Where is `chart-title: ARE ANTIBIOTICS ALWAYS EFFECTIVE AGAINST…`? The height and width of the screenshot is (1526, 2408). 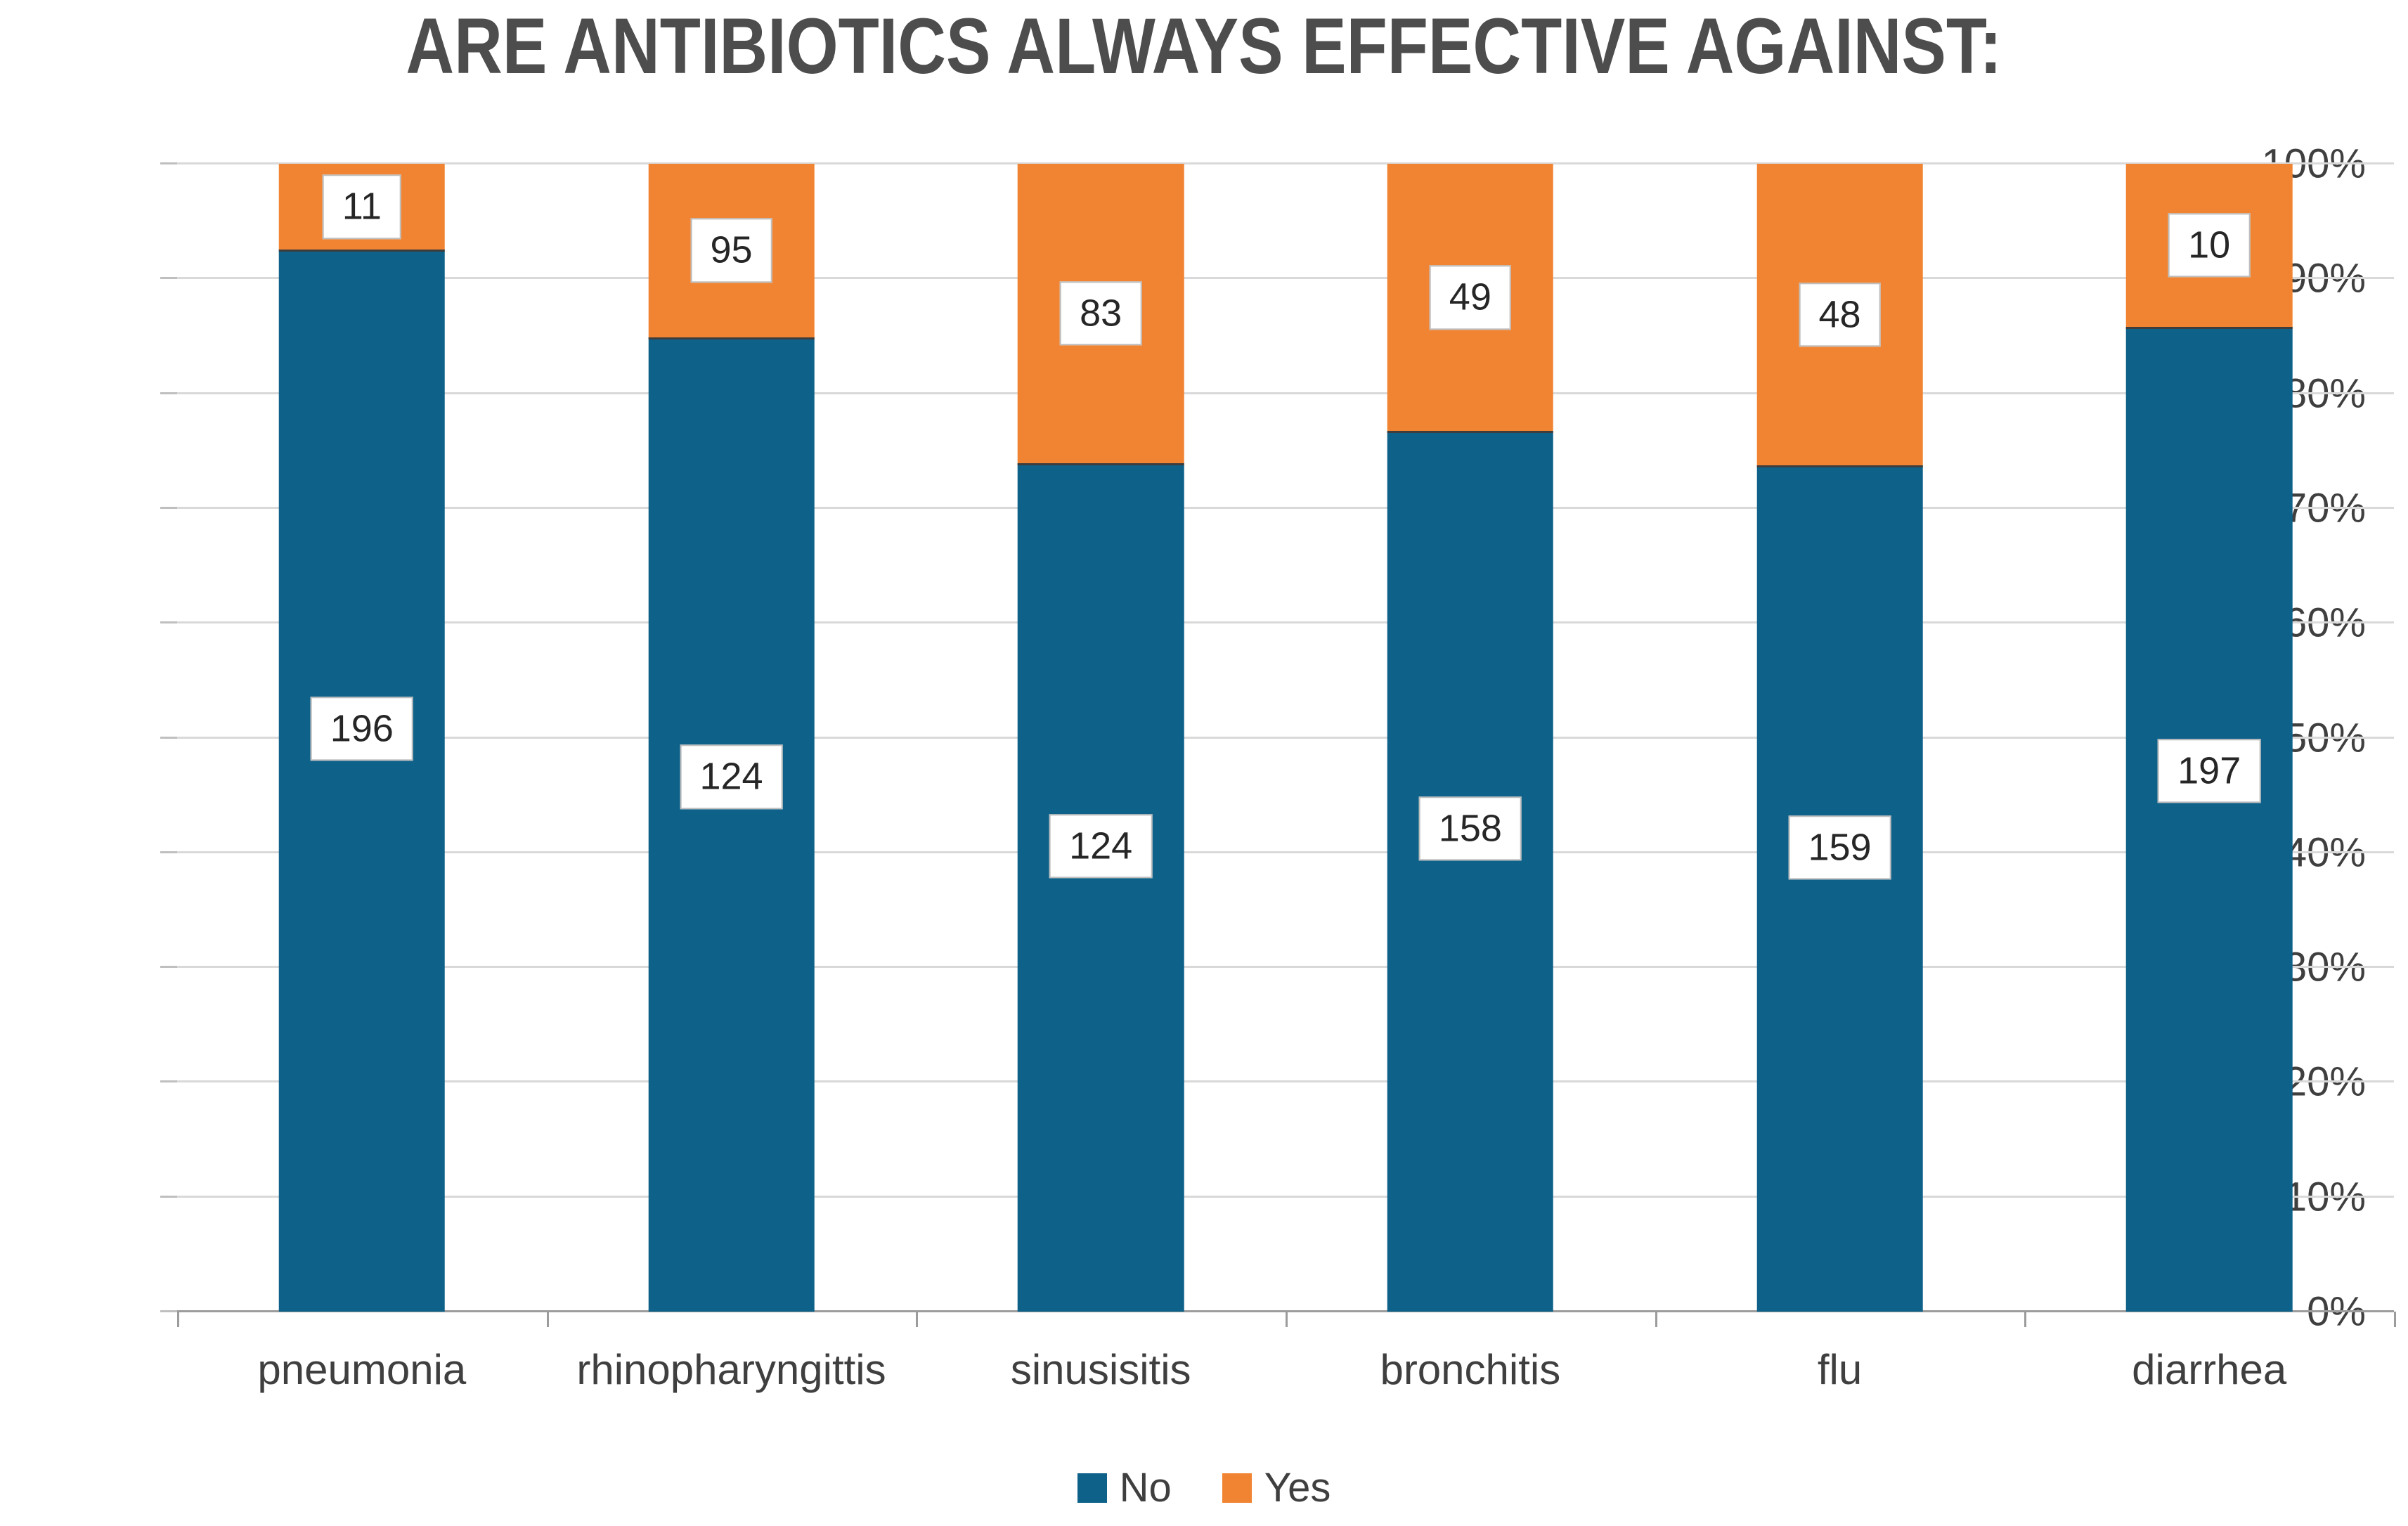 chart-title: ARE ANTIBIOTICS ALWAYS EFFECTIVE AGAINST… is located at coordinates (1204, 46).